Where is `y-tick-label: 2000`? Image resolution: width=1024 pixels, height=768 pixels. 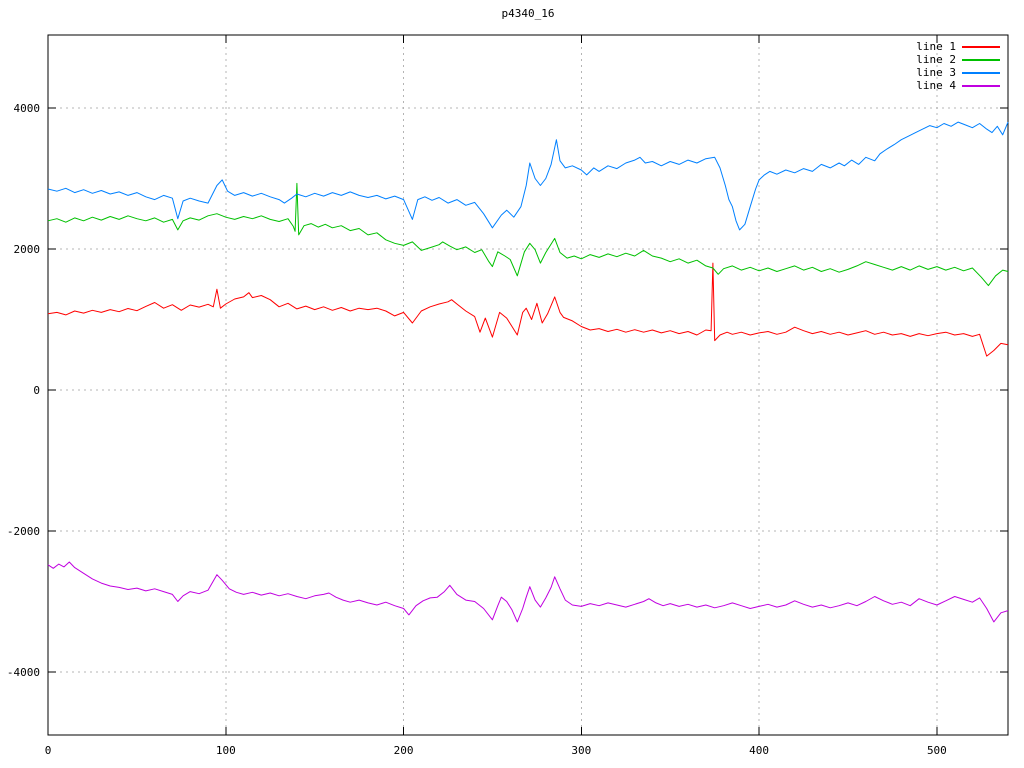 y-tick-label: 2000 is located at coordinates (27, 249).